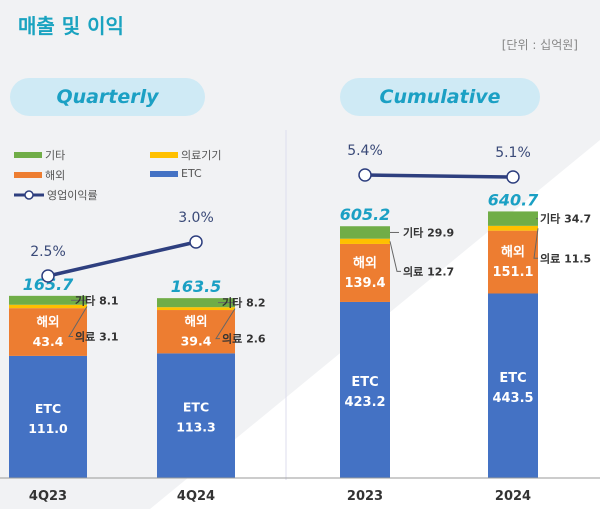 This screenshot has height=509, width=600. Describe the element at coordinates (244, 339) in the screenshot. I see `medical-label: 의료 2.6` at that location.